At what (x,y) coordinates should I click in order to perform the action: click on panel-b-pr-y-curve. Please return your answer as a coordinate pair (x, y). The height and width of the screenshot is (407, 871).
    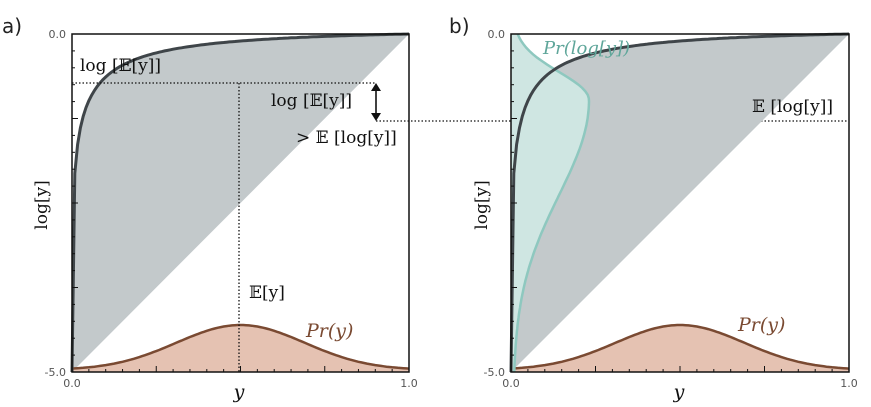
    Looking at the image, I should click on (680, 346).